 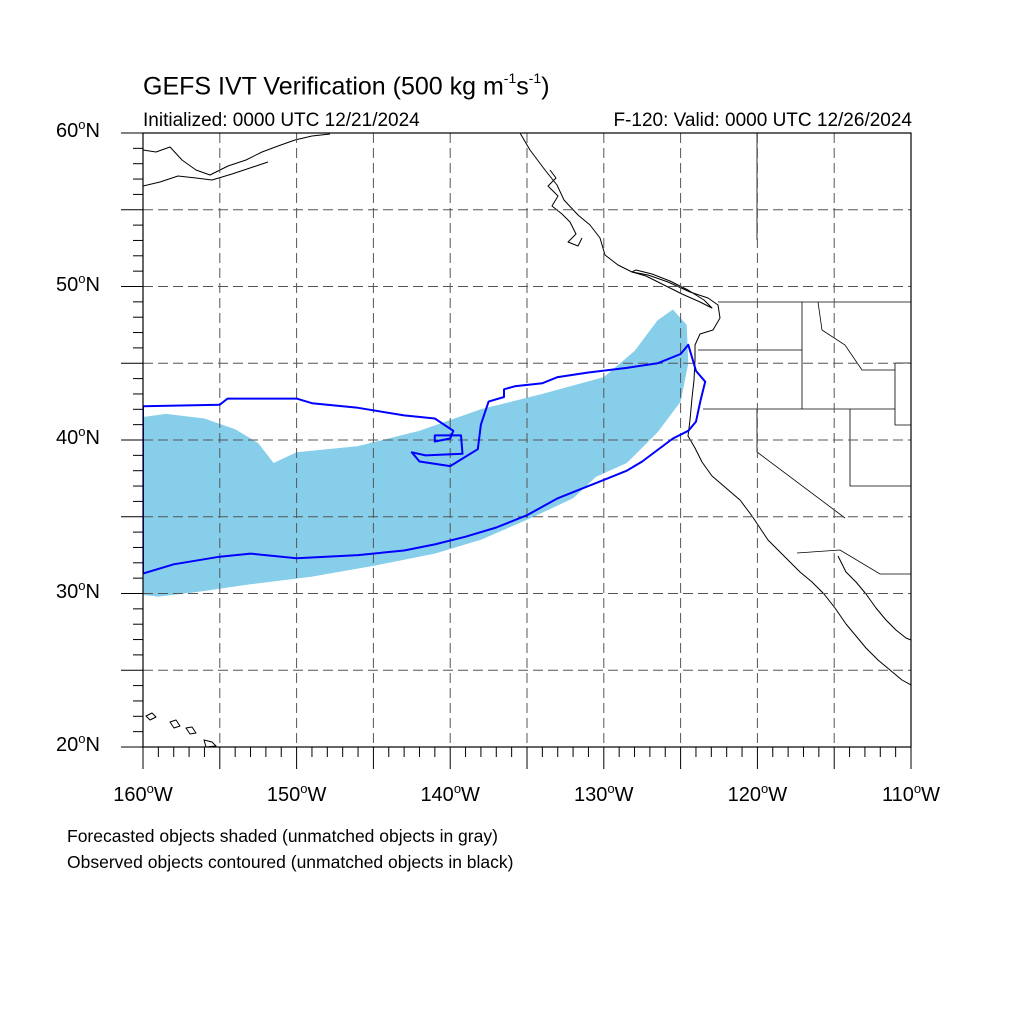 What do you see at coordinates (296, 793) in the screenshot?
I see `lon-label-150W: 150oW` at bounding box center [296, 793].